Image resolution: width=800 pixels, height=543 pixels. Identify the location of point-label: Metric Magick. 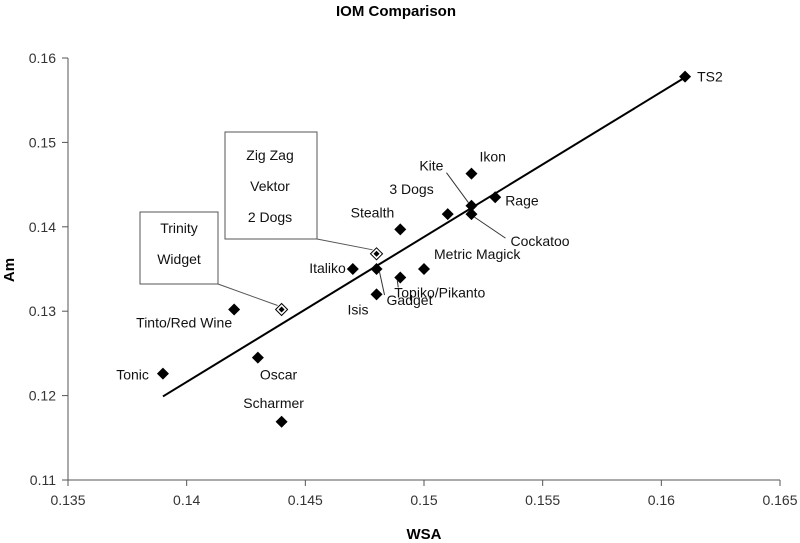
(477, 254).